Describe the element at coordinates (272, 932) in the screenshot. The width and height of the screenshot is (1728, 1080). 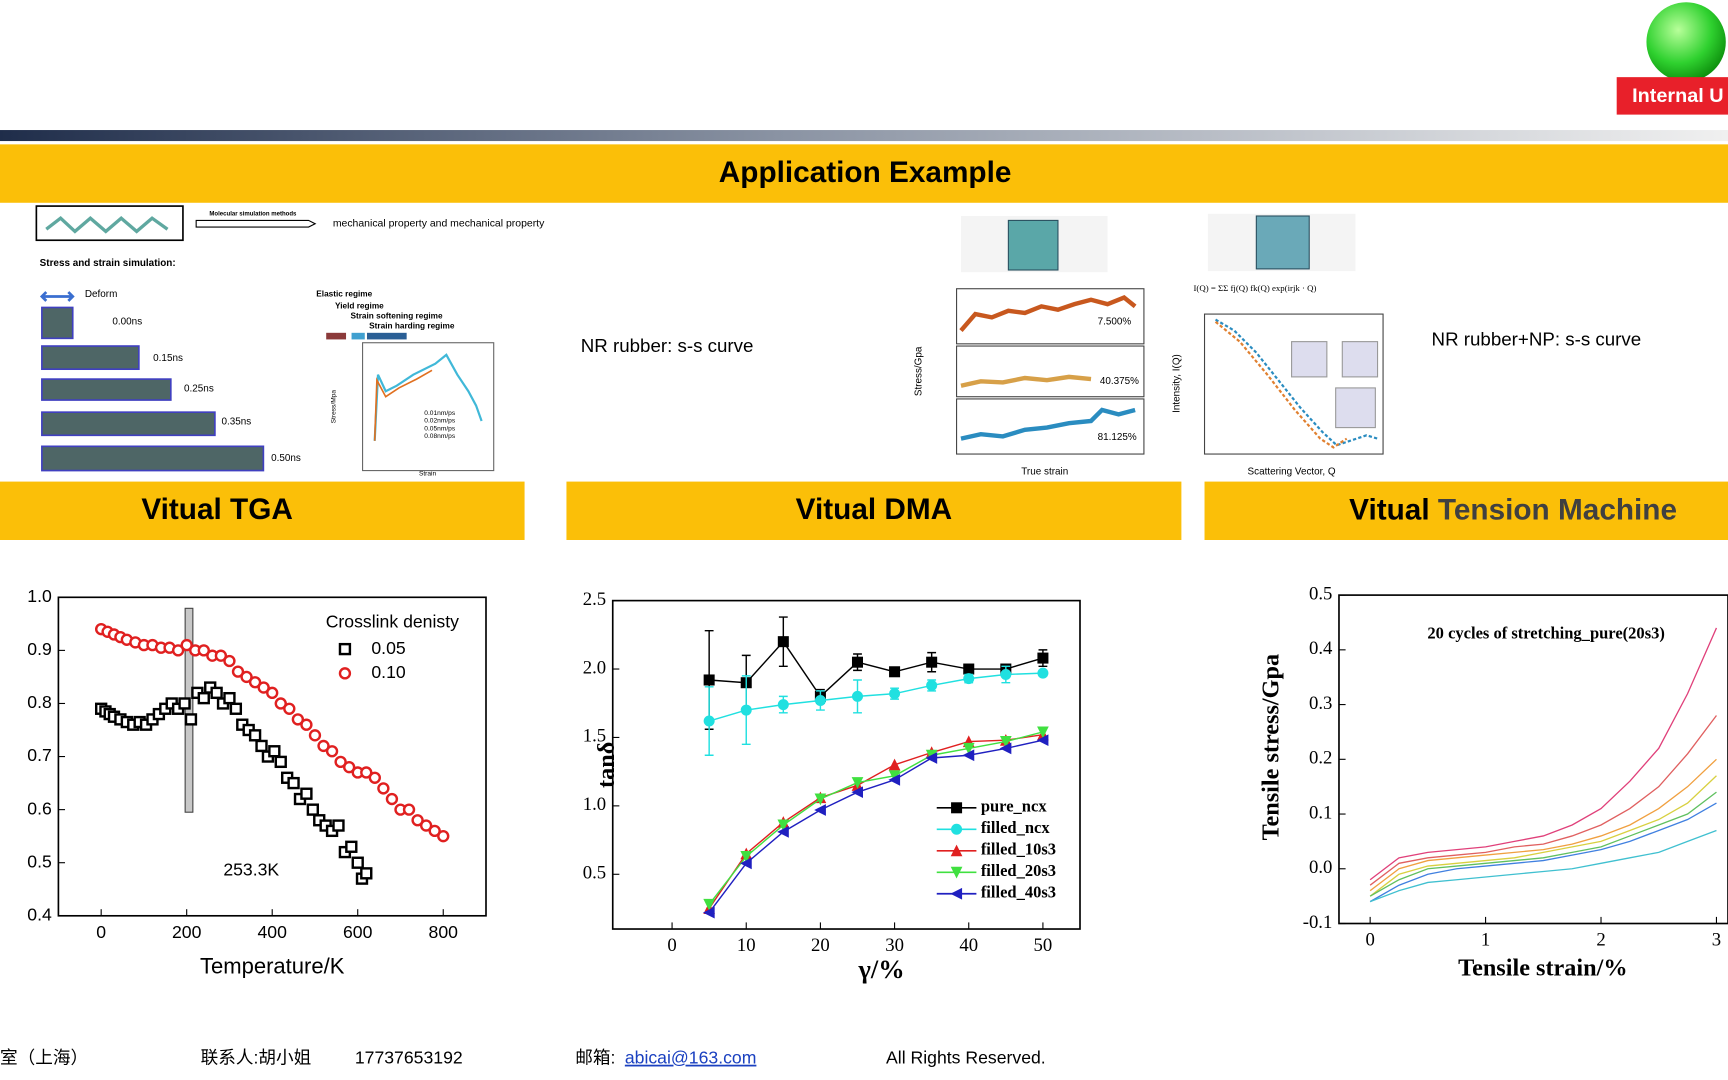
I see `x-tick-label: 400` at that location.